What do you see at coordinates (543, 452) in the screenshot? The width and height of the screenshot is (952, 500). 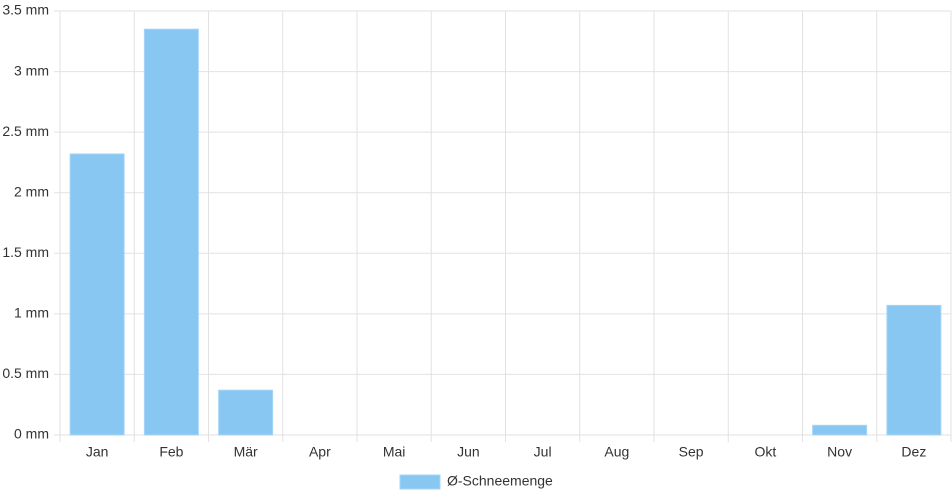 I see `x-tick-label: Jul` at bounding box center [543, 452].